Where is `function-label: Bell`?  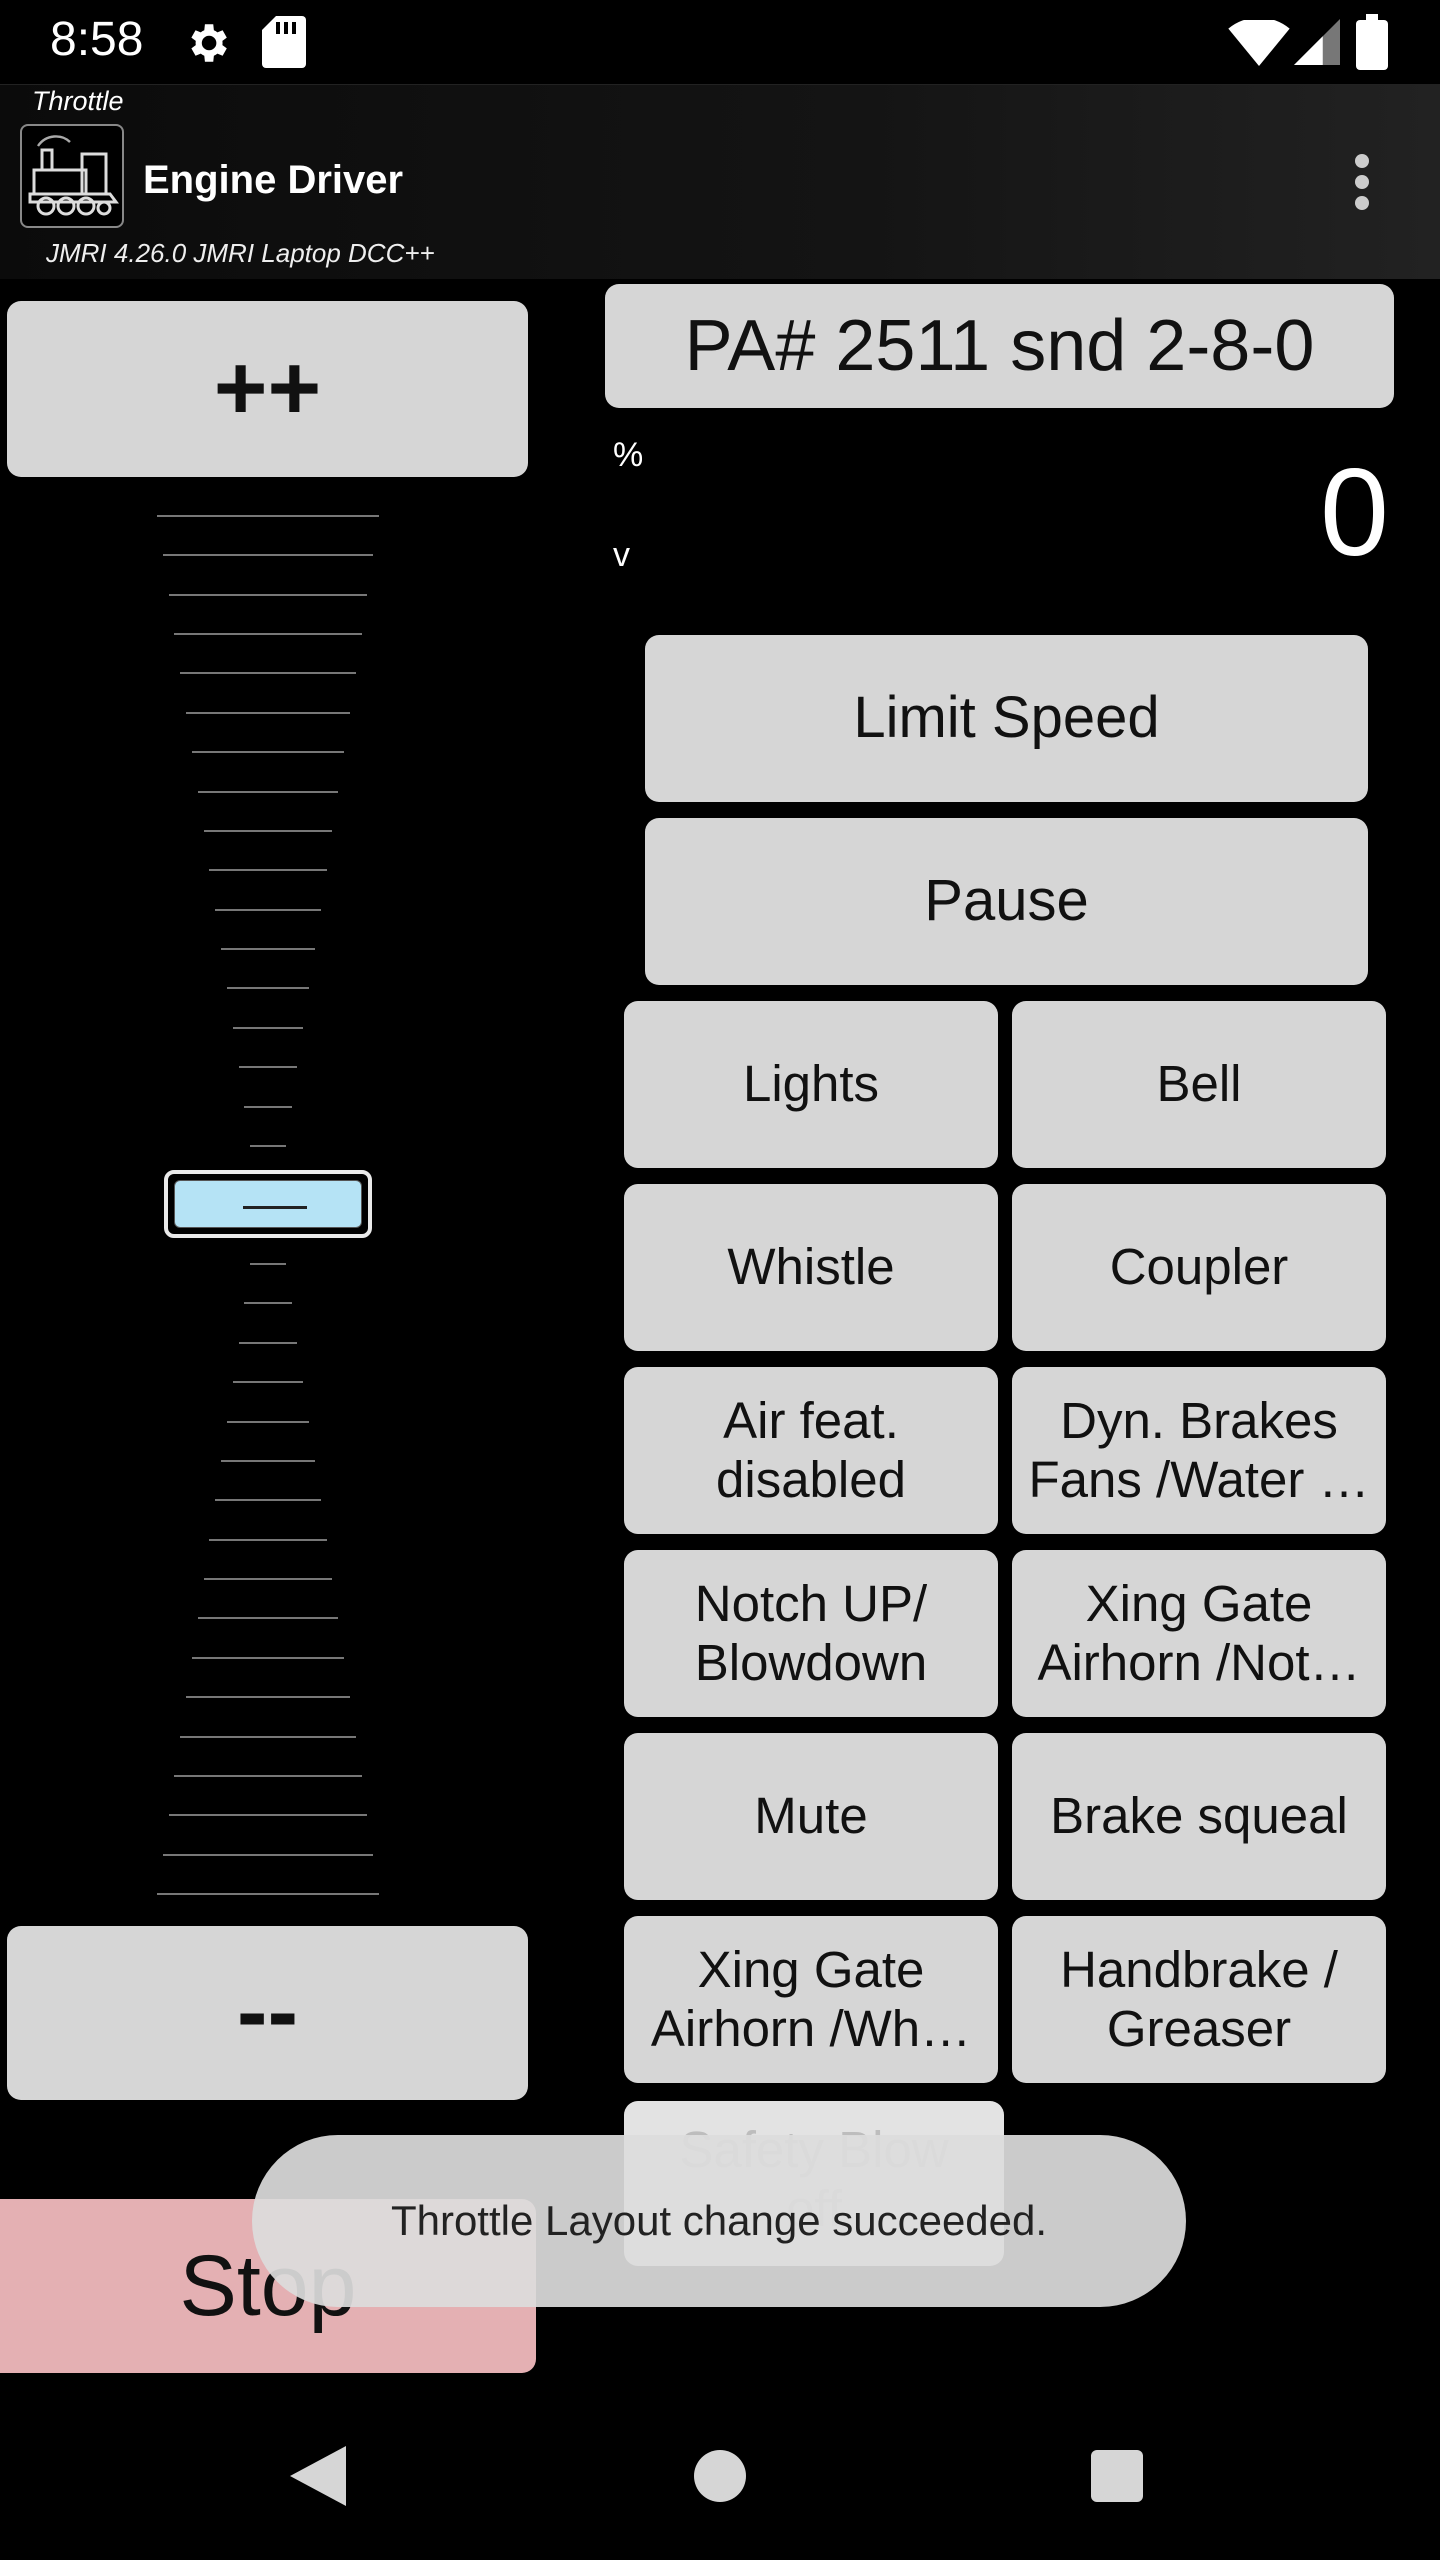
function-label: Bell is located at coordinates (1199, 1084).